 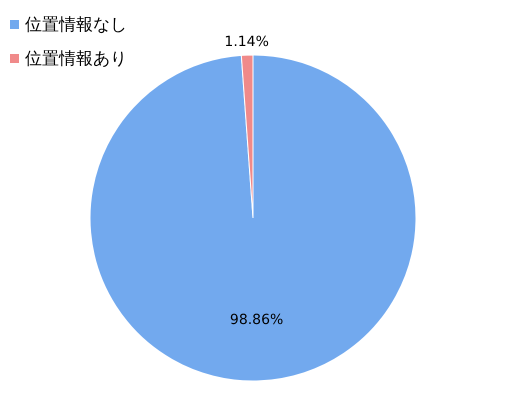 I want to click on legend-label: 位置情報あり, so click(x=76, y=59).